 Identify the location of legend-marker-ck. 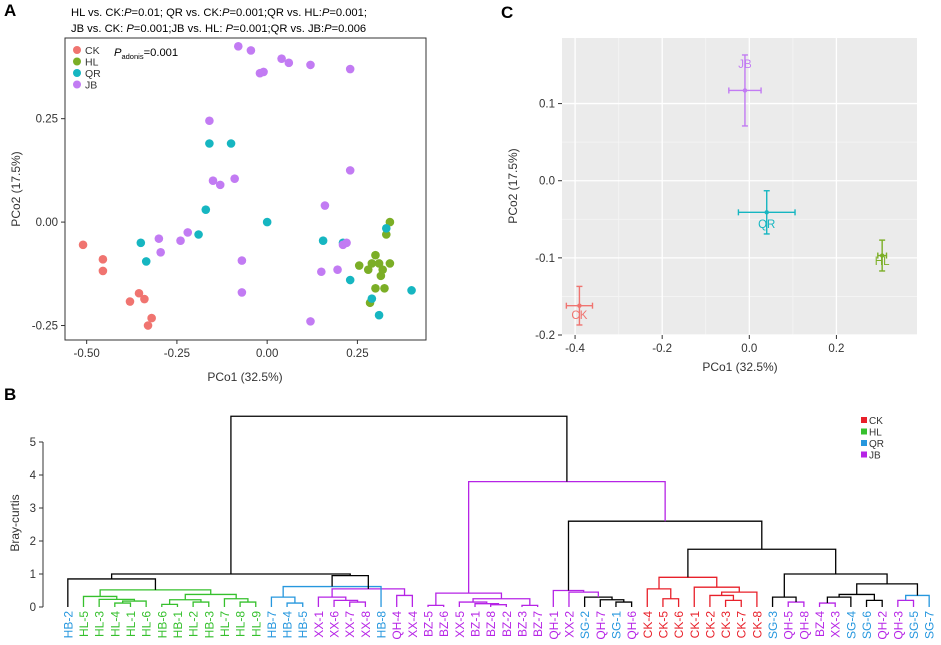
(77, 50).